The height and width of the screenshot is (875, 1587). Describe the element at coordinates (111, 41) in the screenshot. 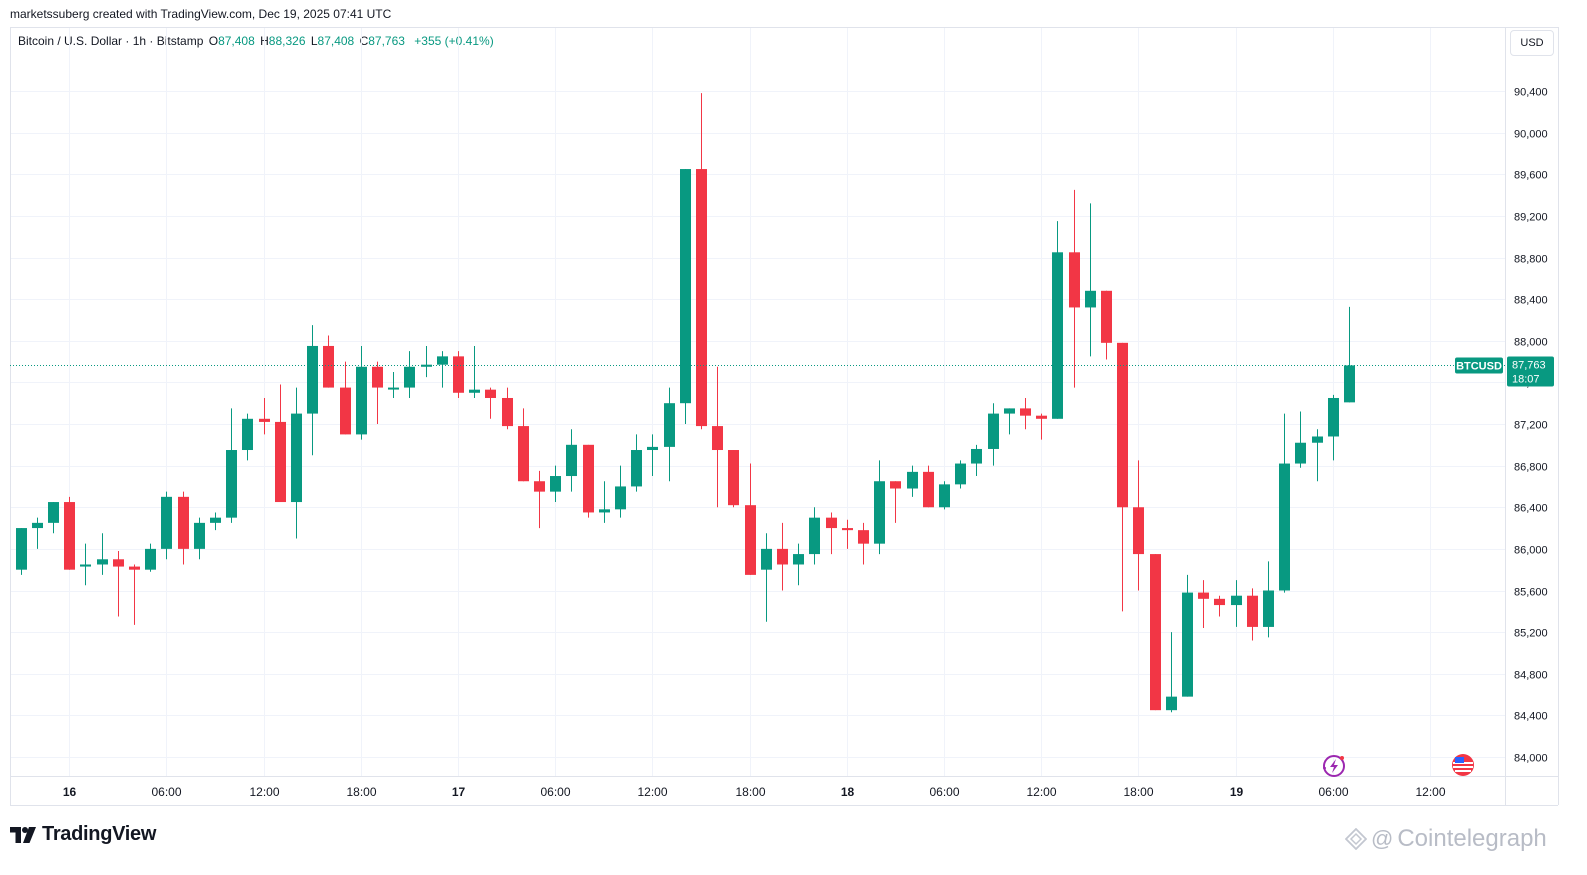

I see `symbol-title: Bitcoin / U.S. Dollar · 1h · Bitstamp` at that location.